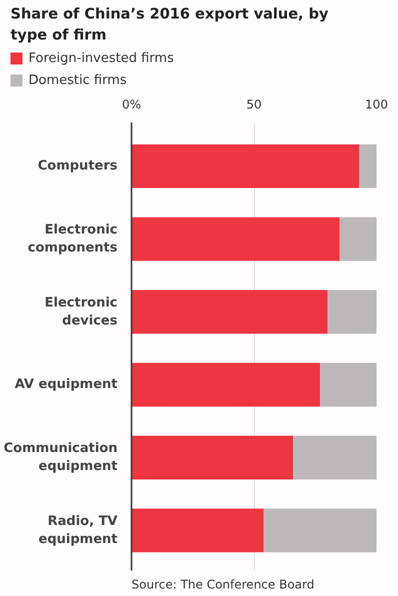  I want to click on y-tick-label: Computers, so click(78, 166).